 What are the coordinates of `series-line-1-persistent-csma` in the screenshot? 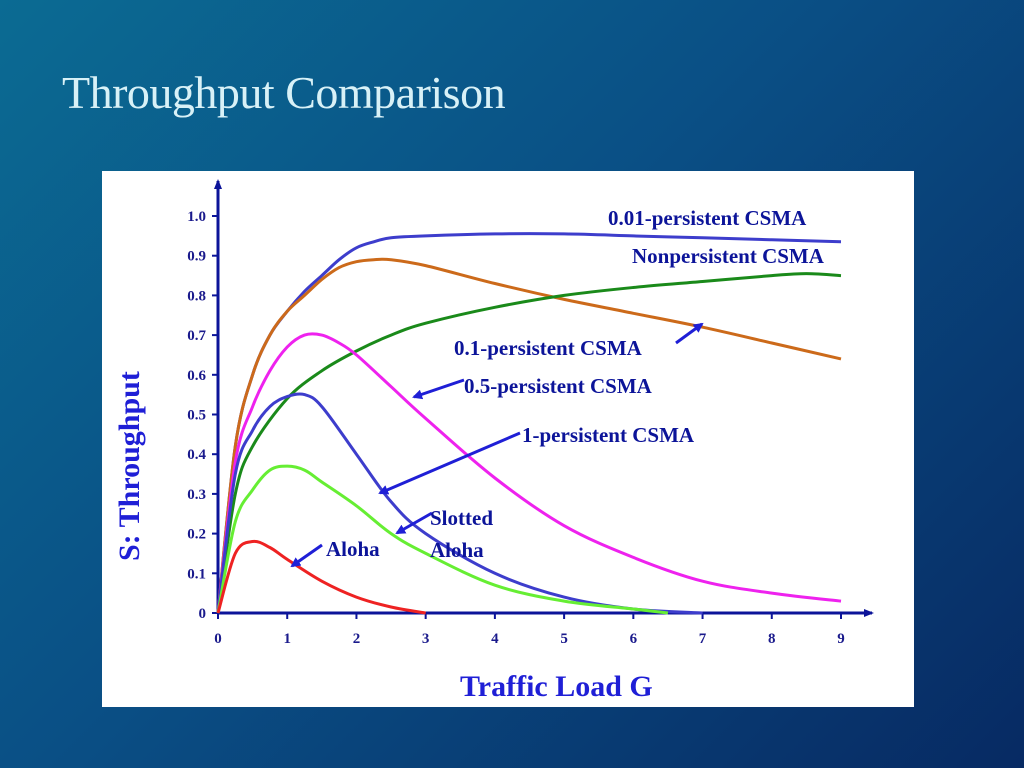 It's located at (459, 503).